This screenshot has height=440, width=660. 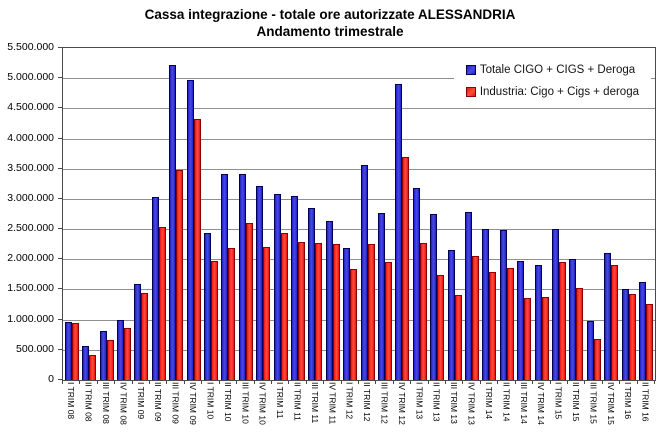 I want to click on x-axis-label-cell: IV TRIM 11, so click(x=331, y=403).